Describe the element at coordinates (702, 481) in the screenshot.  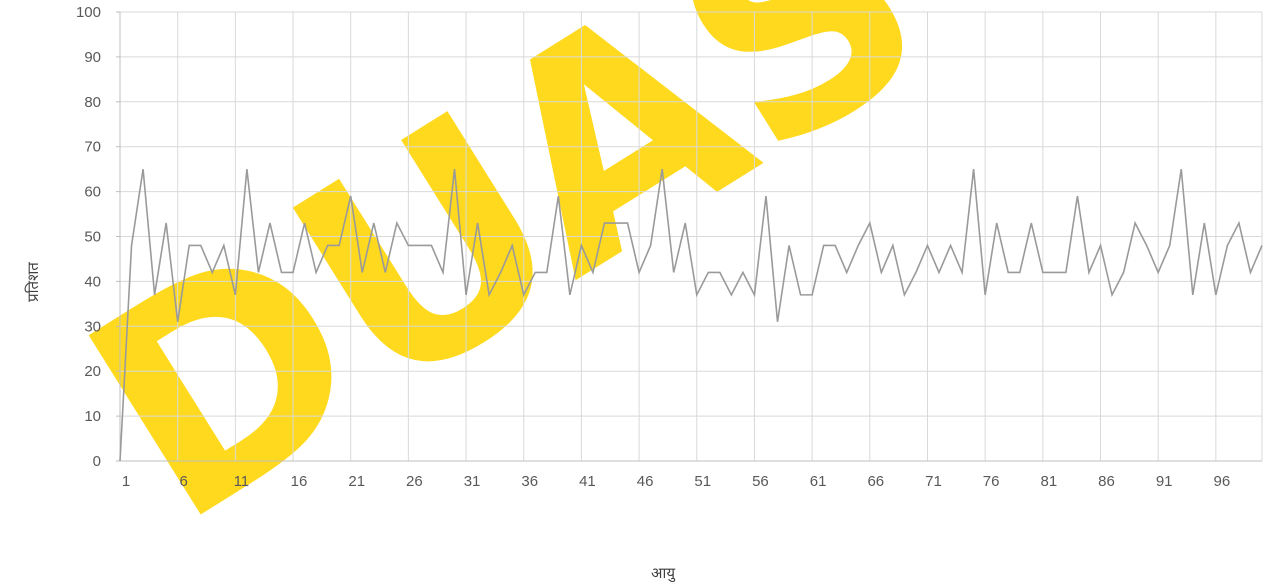
I see `x-tick-label: 51` at that location.